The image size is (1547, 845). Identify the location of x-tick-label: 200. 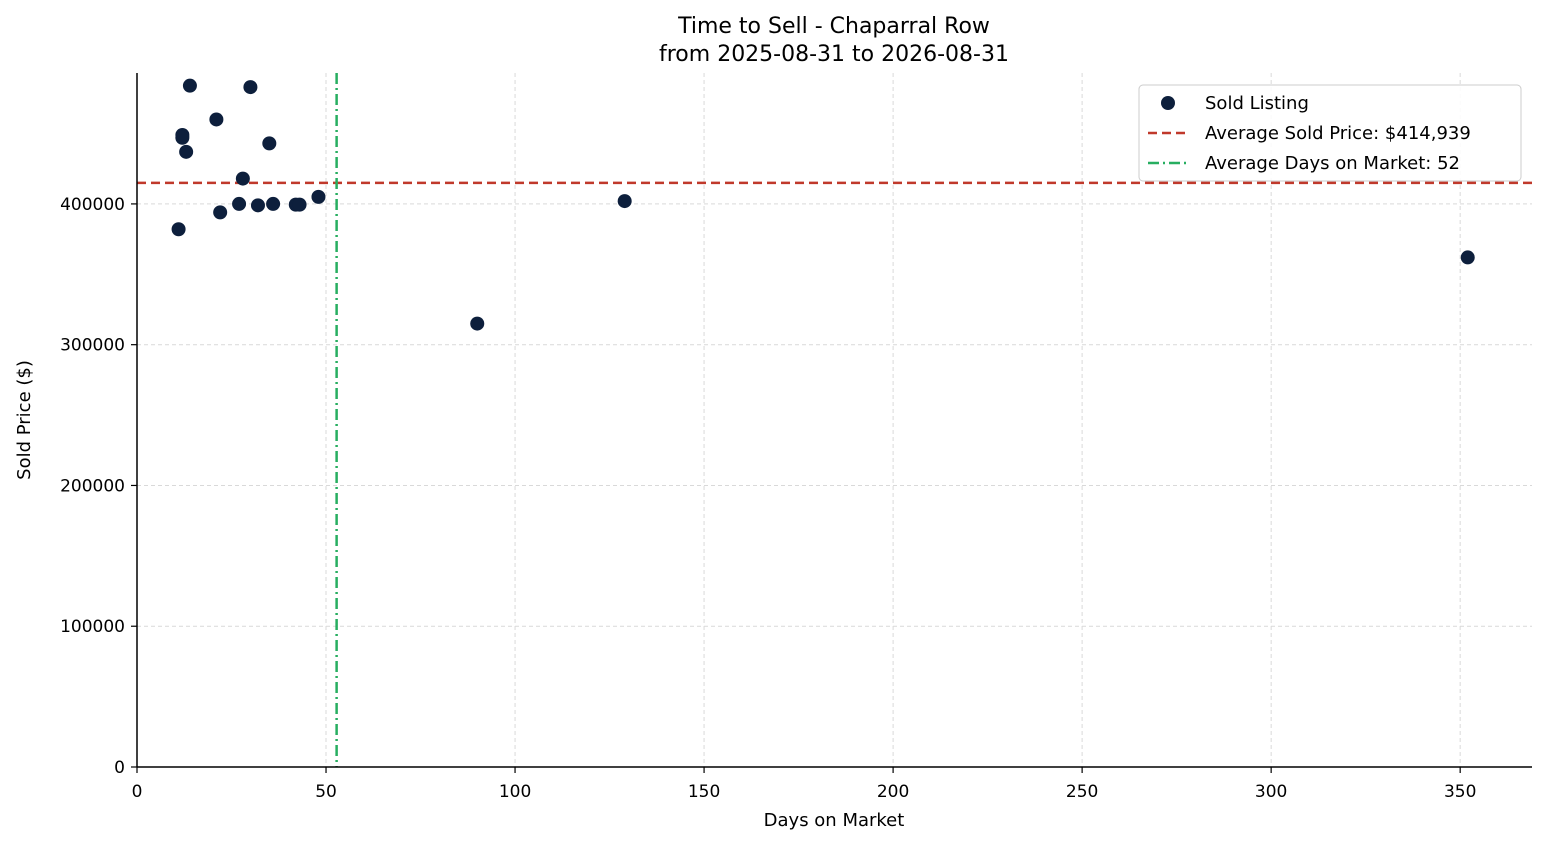
(893, 792).